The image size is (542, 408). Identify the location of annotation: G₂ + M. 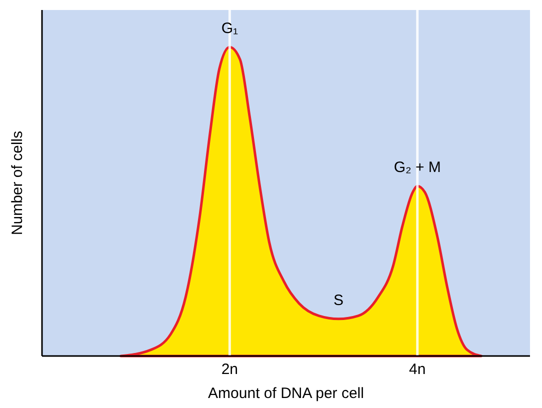
(417, 167).